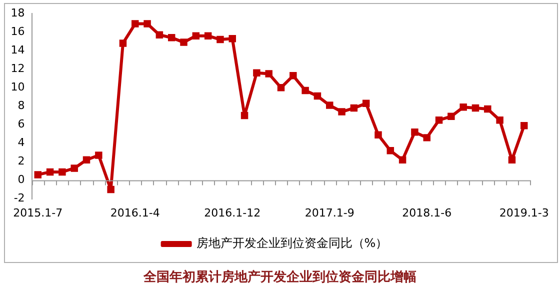 Image resolution: width=560 pixels, height=298 pixels. Describe the element at coordinates (17, 31) in the screenshot. I see `y-tick-label: 16` at that location.